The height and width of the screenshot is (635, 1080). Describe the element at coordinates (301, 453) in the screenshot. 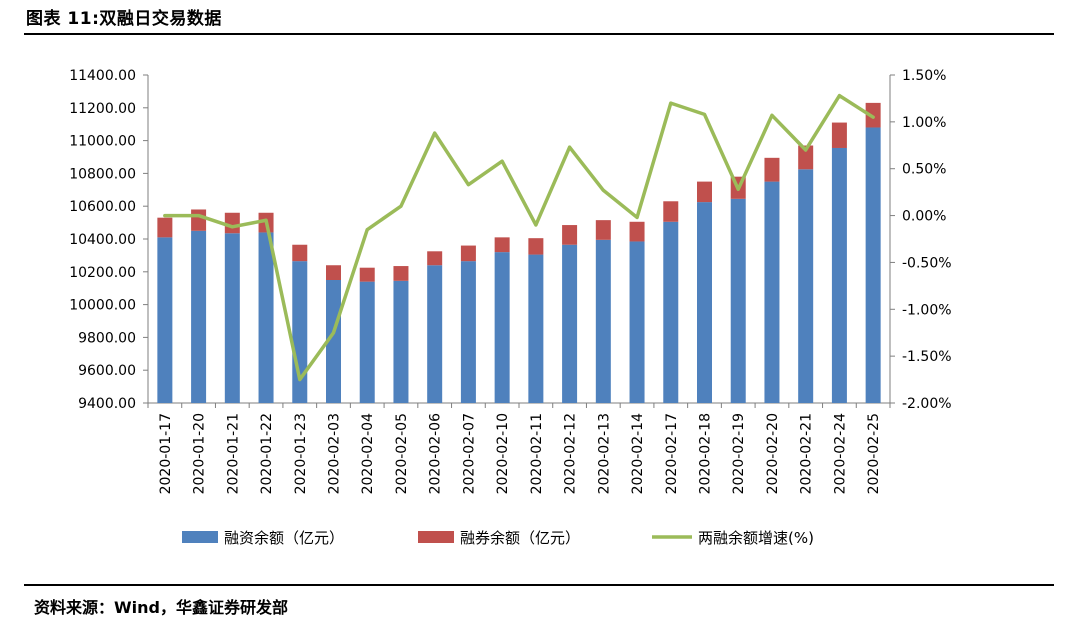

I see `x-tick-label: 2020-01-23` at that location.